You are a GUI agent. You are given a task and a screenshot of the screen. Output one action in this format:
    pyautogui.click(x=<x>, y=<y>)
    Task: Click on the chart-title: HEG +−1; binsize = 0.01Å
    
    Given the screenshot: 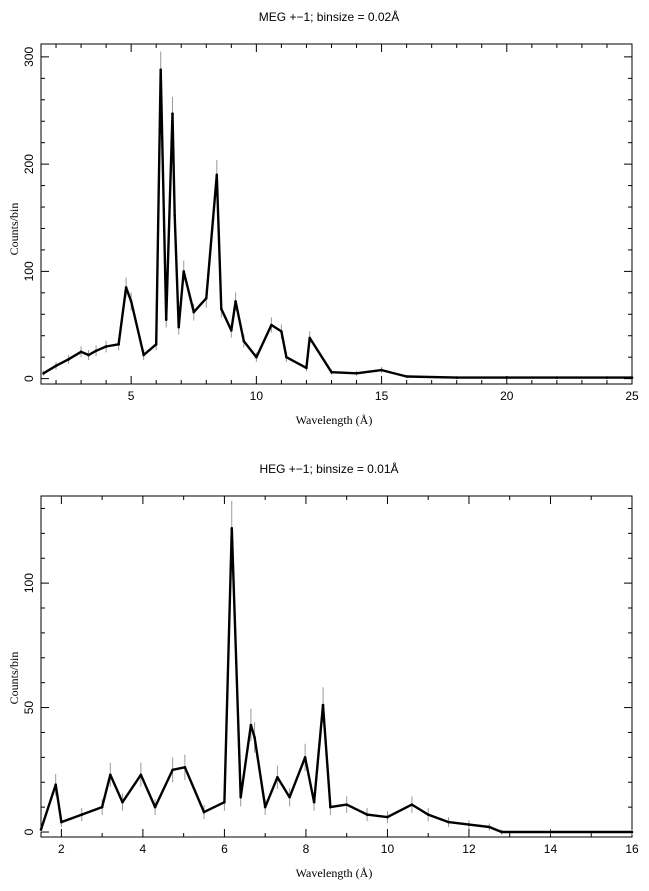 What is the action you would take?
    pyautogui.click(x=328, y=468)
    